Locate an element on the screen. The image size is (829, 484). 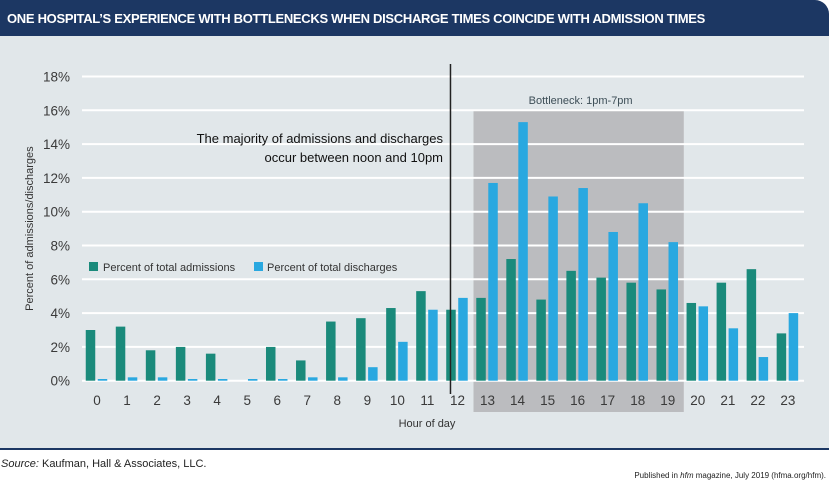
pub-prefix: Published in is located at coordinates (657, 475).